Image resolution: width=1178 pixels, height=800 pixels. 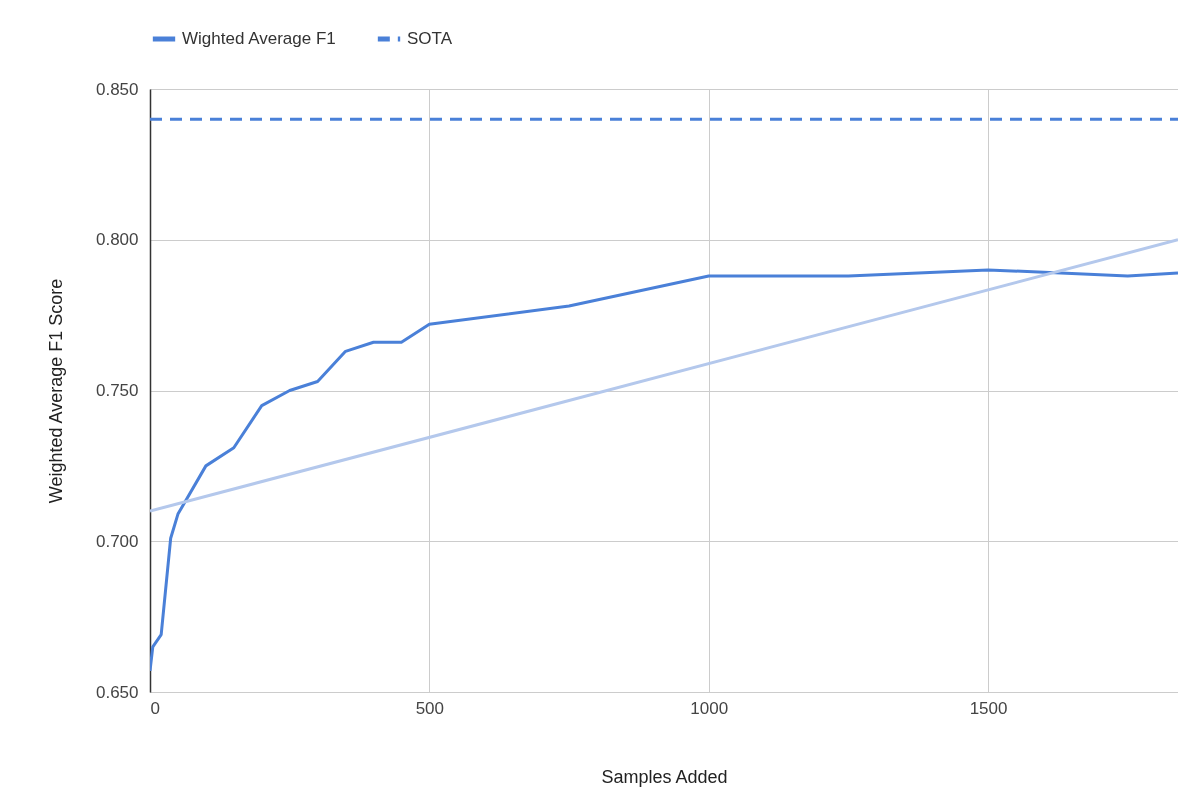 What do you see at coordinates (55, 391) in the screenshot?
I see `y-axis-title: Weighted Average F1 Score` at bounding box center [55, 391].